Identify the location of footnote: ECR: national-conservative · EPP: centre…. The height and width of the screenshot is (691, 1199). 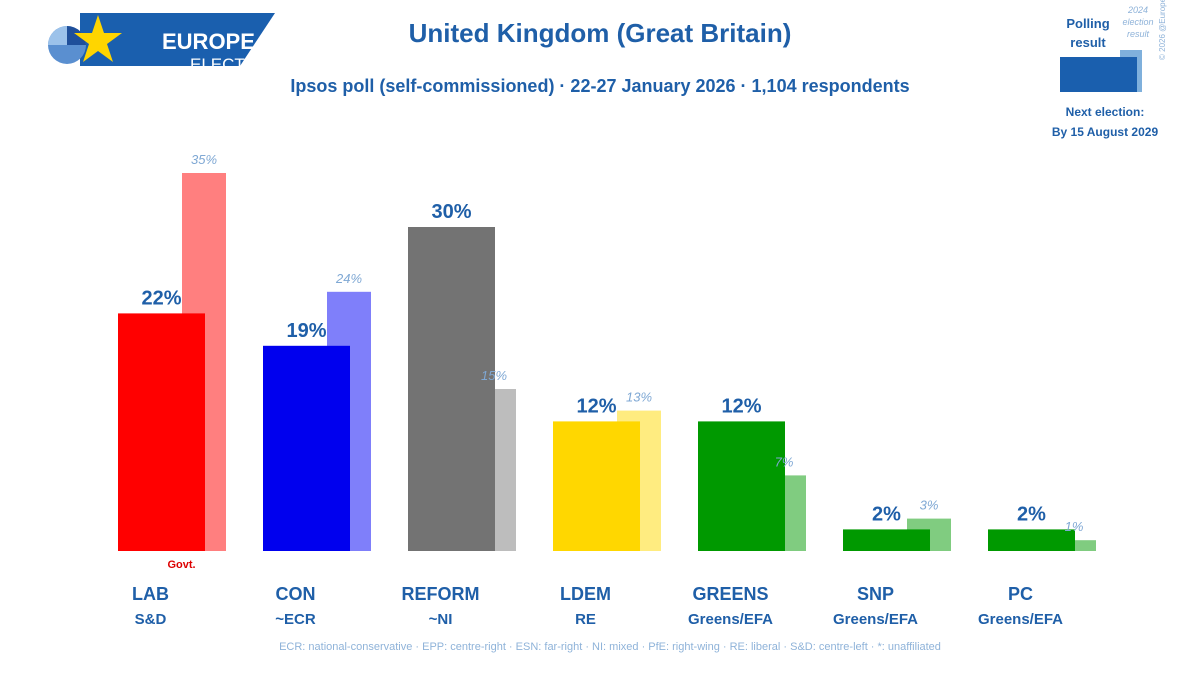
(610, 647).